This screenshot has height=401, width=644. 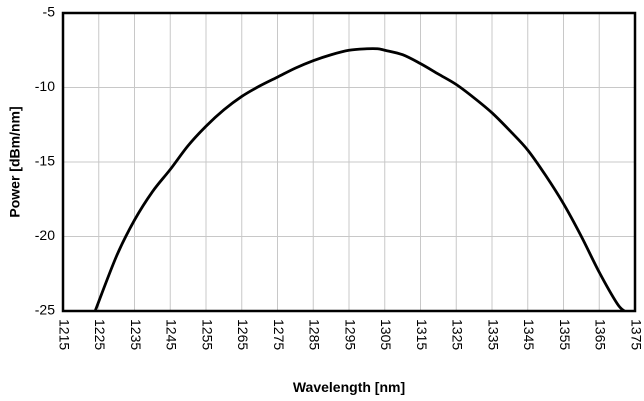 I want to click on x-tick-label: 1225, so click(x=100, y=334).